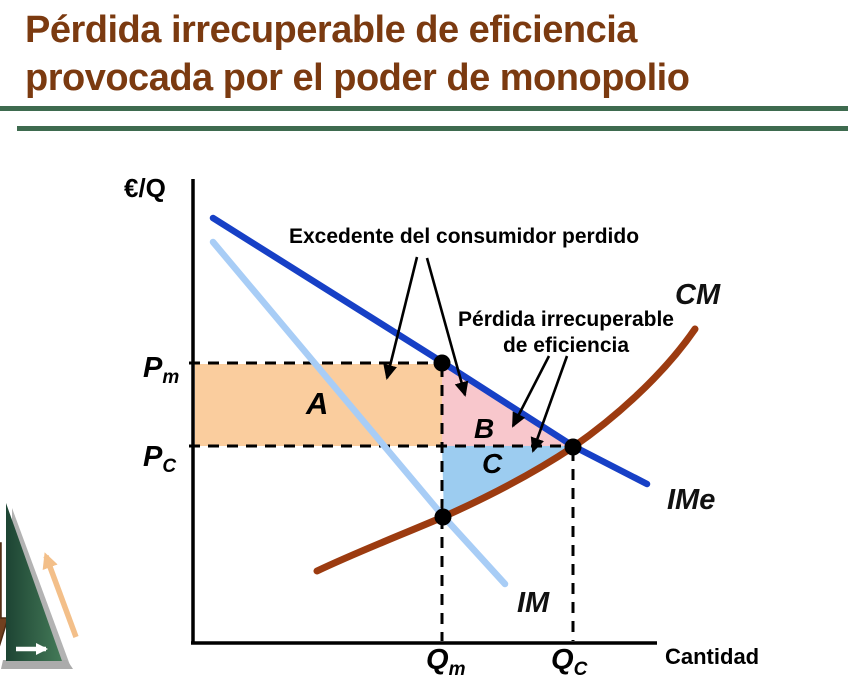 The image size is (848, 677). Describe the element at coordinates (432, 128) in the screenshot. I see `title-divider-bottom` at that location.